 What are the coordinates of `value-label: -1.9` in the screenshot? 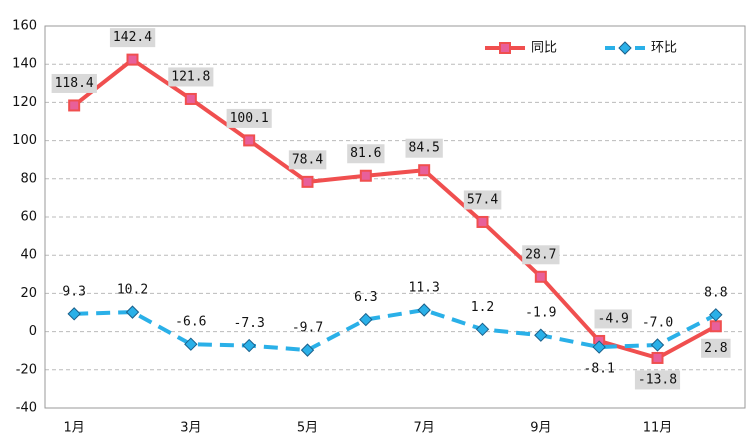 It's located at (540, 313).